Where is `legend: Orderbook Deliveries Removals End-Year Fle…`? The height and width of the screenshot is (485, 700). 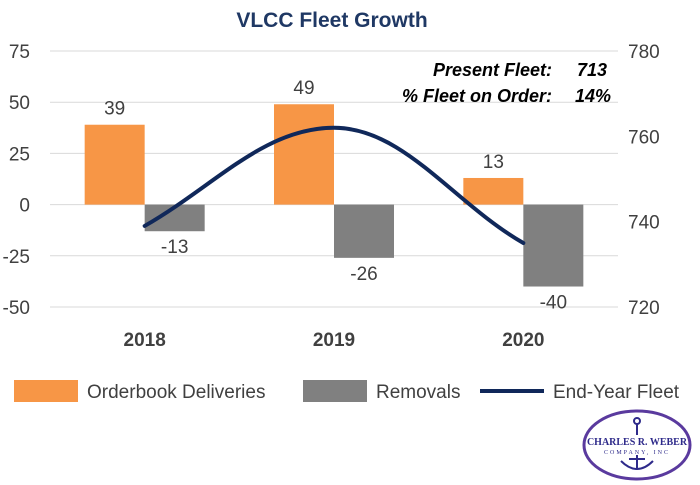 legend: Orderbook Deliveries Removals End-Year Fle… is located at coordinates (347, 391).